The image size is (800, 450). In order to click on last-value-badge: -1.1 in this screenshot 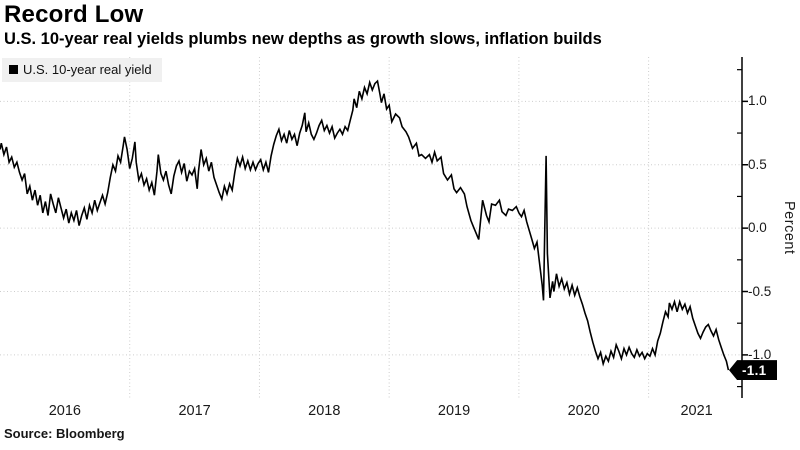, I will do `click(753, 370)`.